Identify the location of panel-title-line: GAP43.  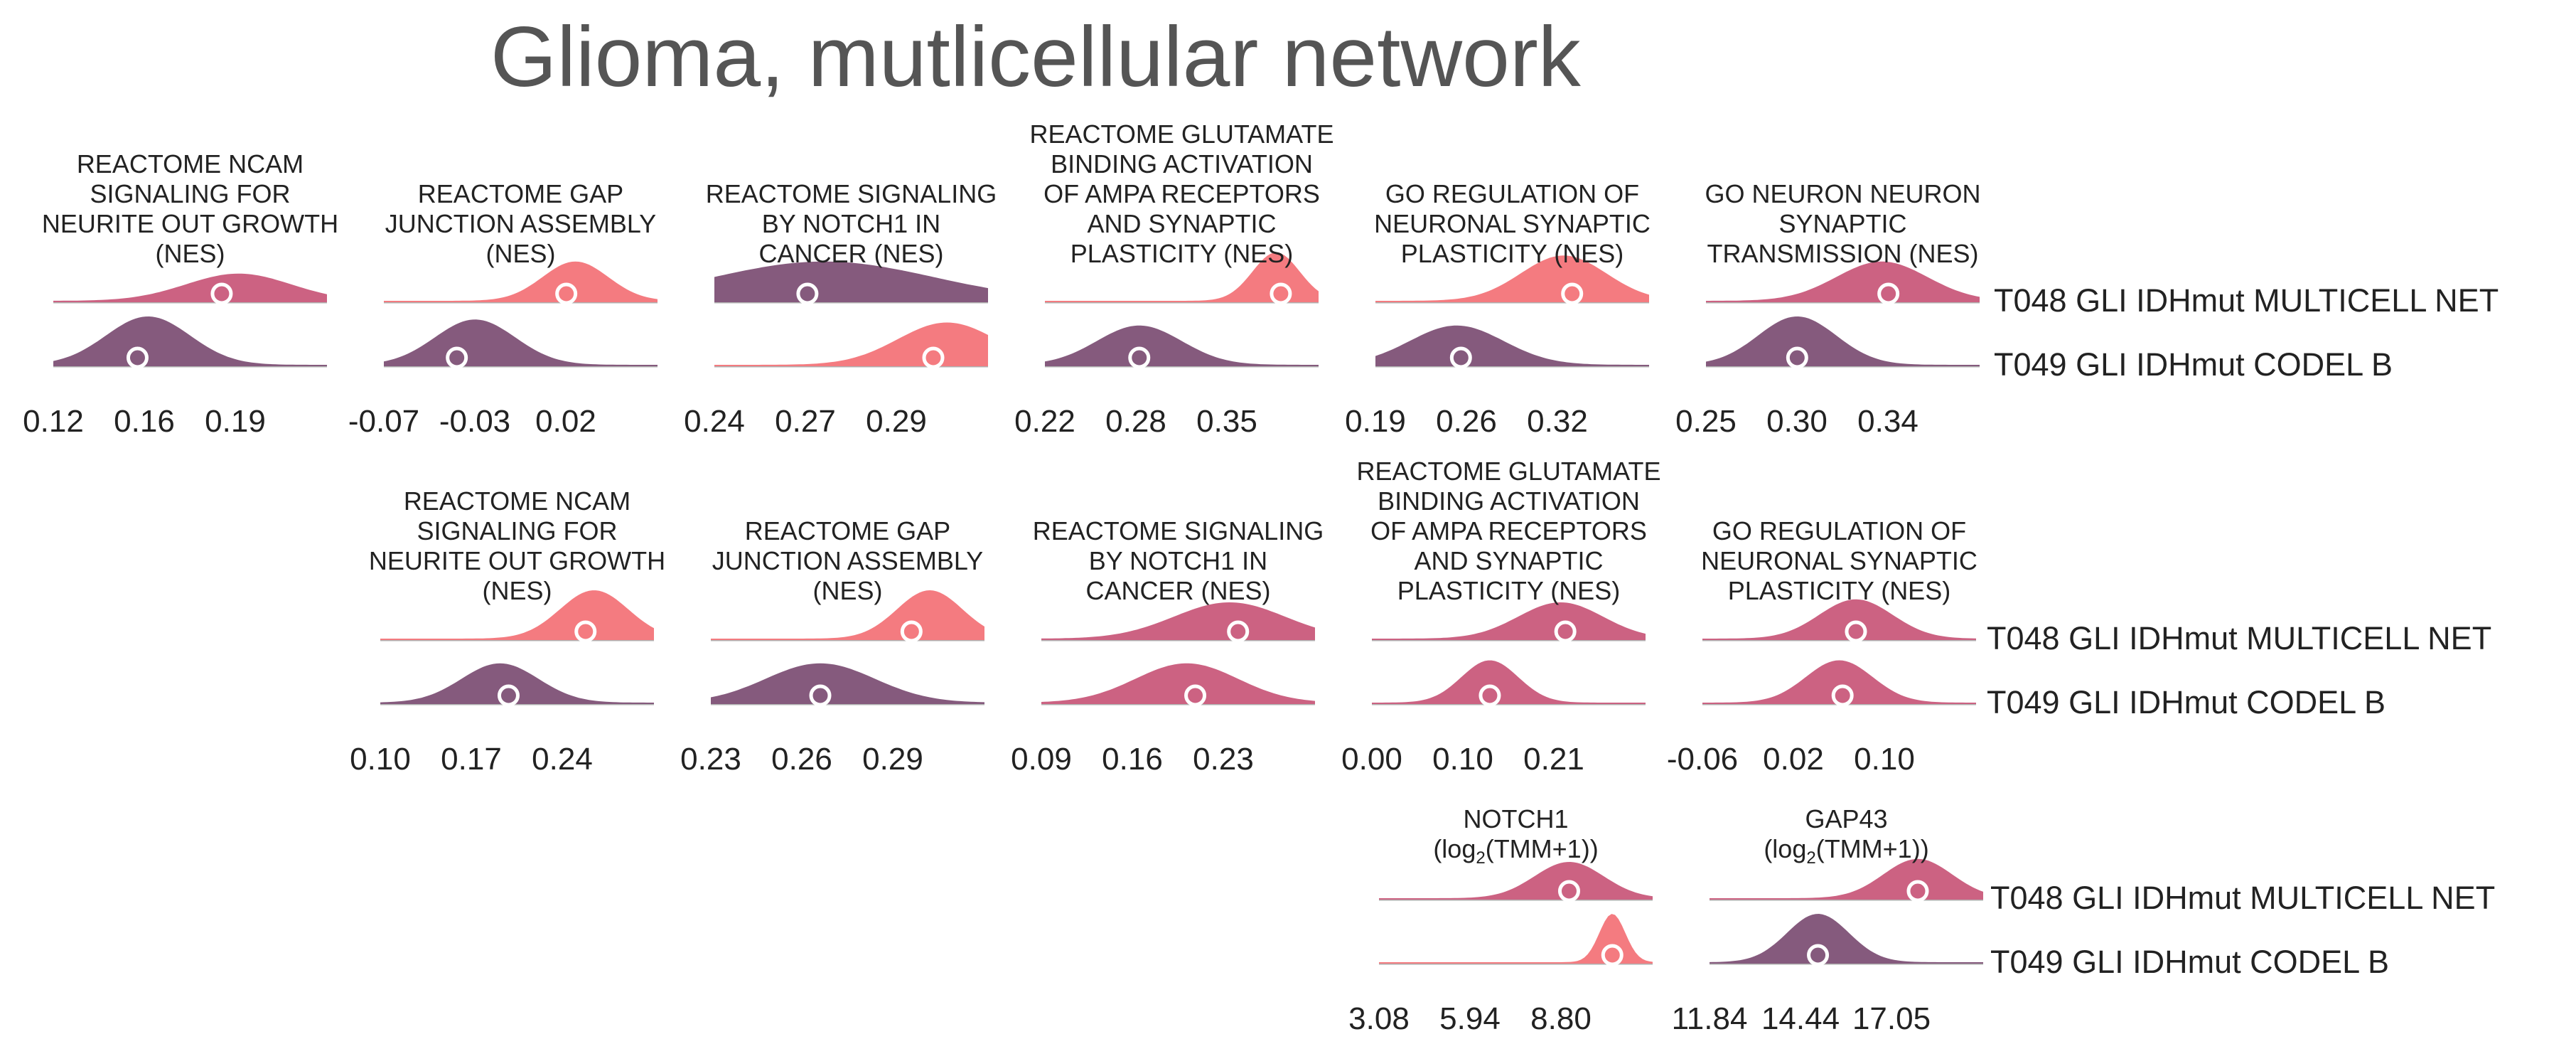
(1846, 818).